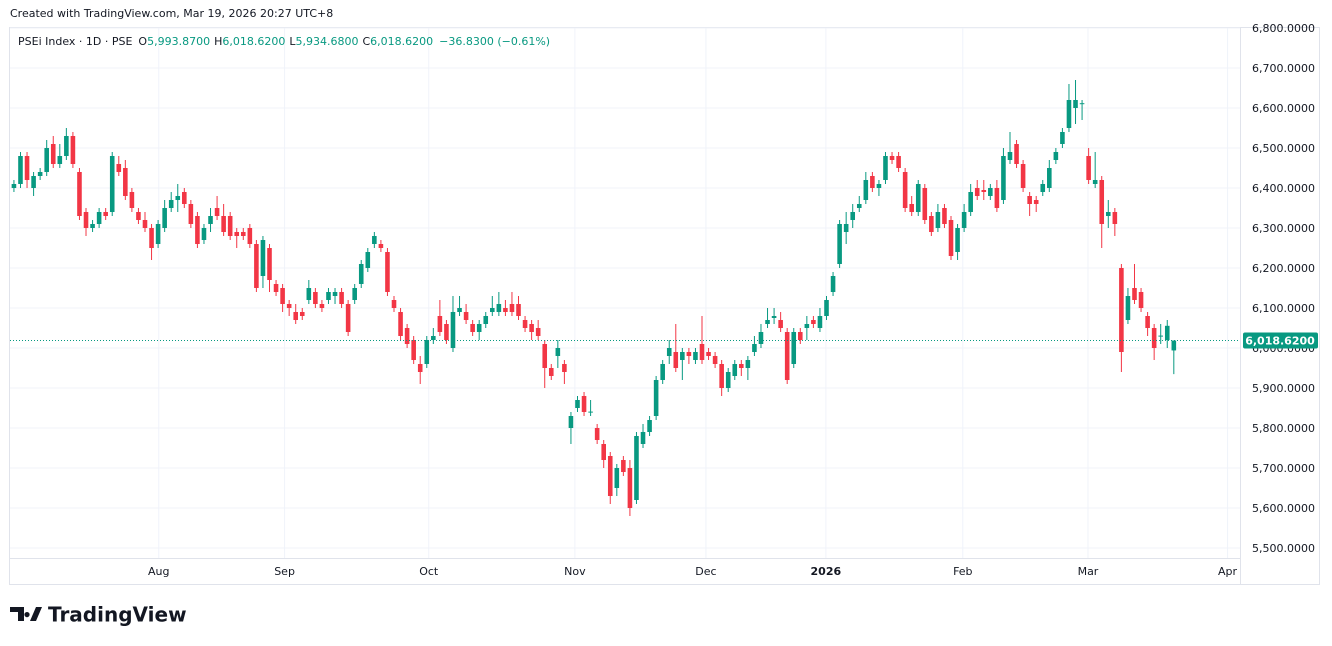 This screenshot has width=1332, height=646. Describe the element at coordinates (158, 571) in the screenshot. I see `x-tick-label: Aug` at that location.